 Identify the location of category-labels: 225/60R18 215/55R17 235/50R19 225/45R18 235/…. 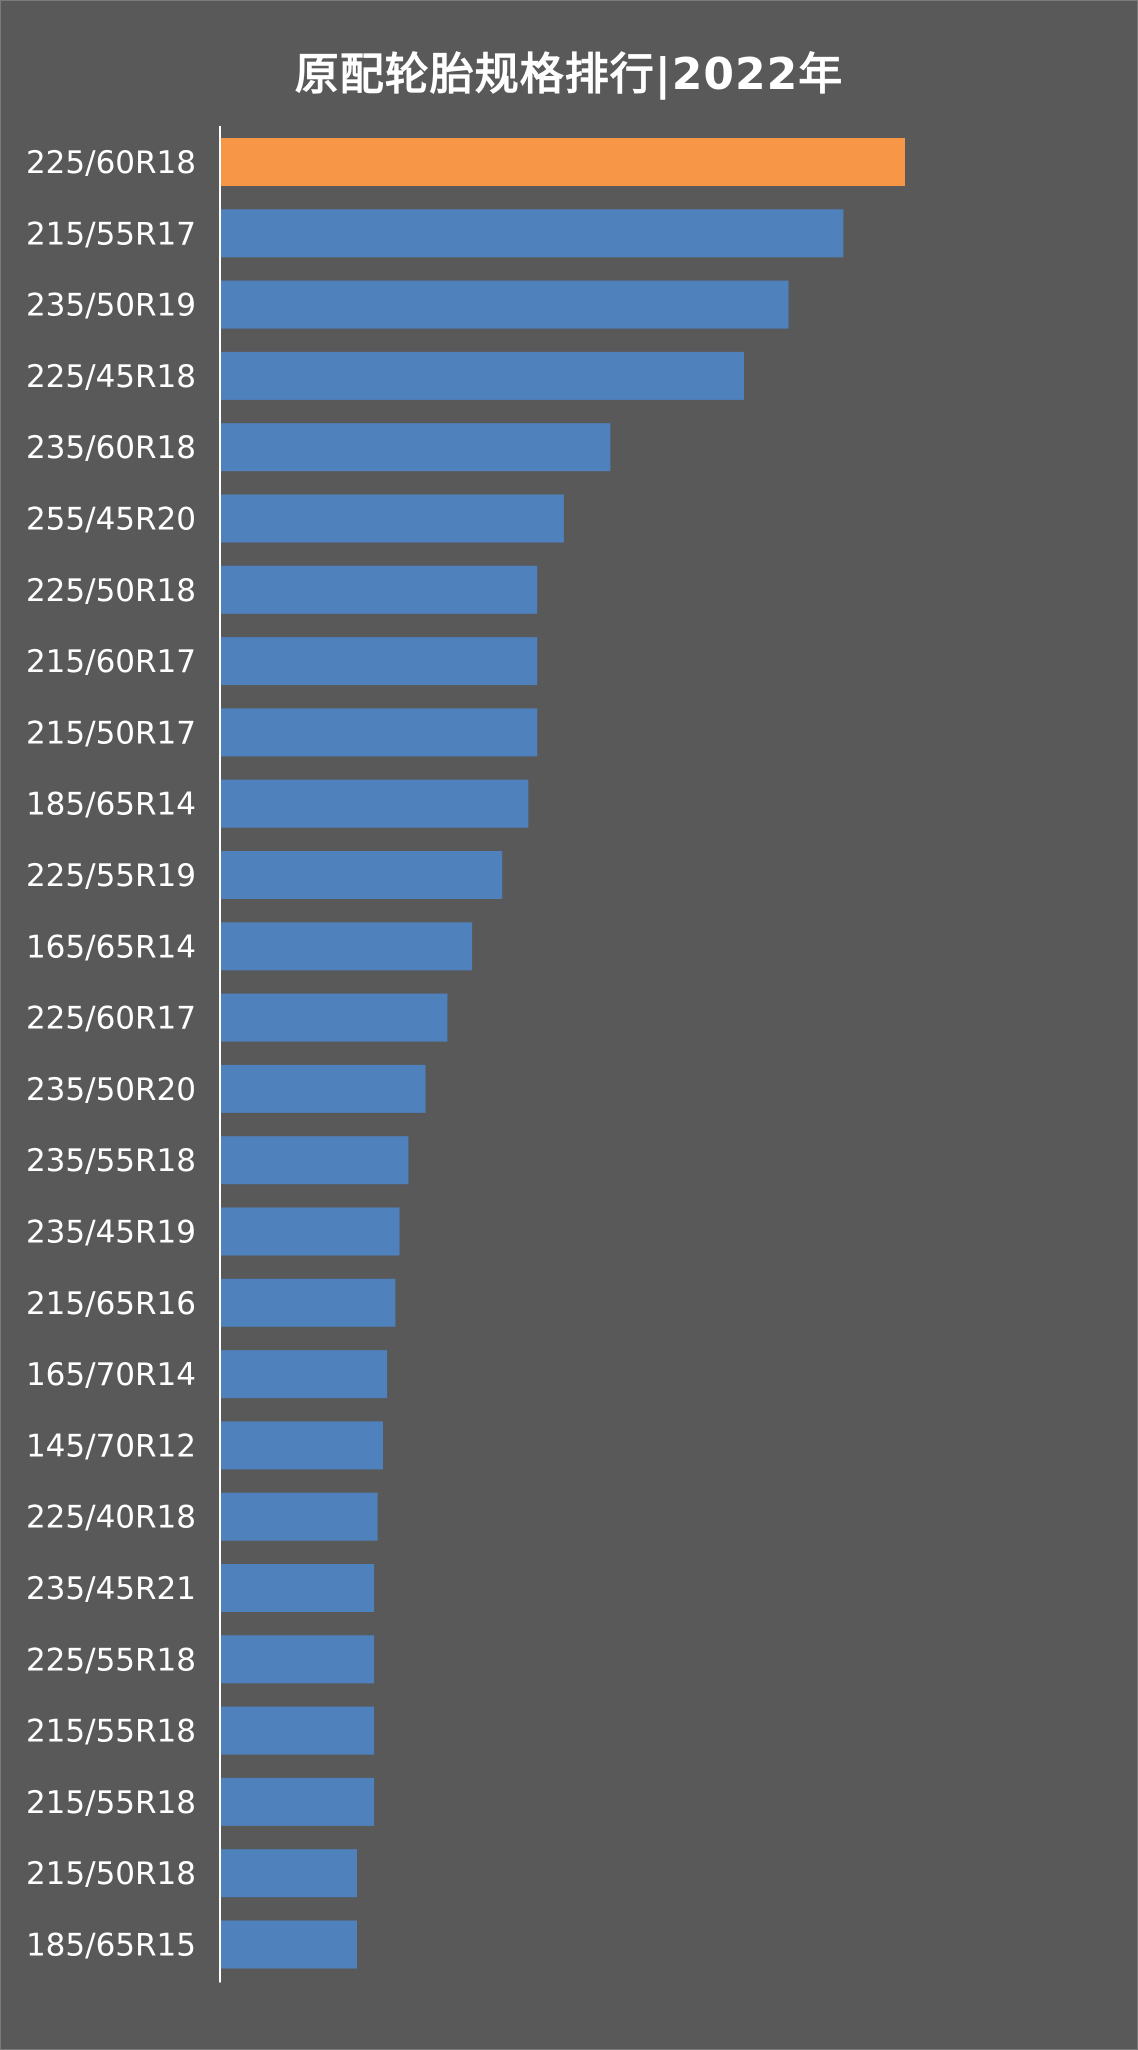
(111, 1054).